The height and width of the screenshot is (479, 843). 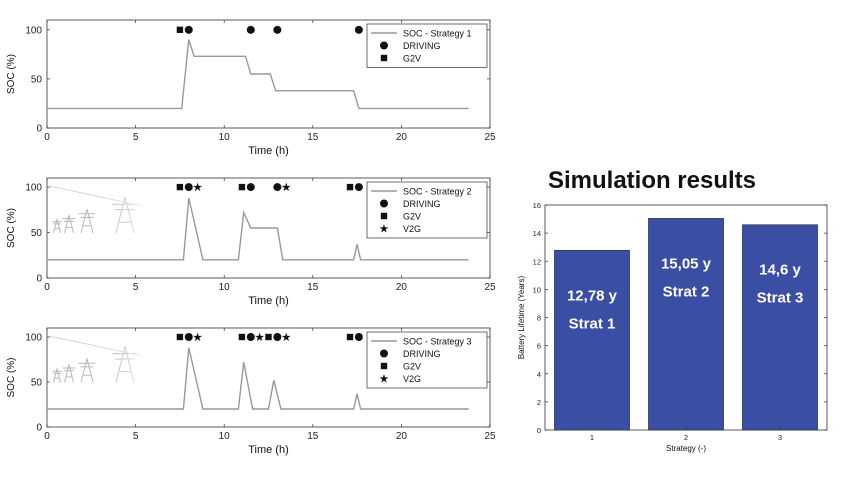 What do you see at coordinates (427, 360) in the screenshot?
I see `legend: SOC - Strategy 3 DRIVING G2V ★ V2G` at bounding box center [427, 360].